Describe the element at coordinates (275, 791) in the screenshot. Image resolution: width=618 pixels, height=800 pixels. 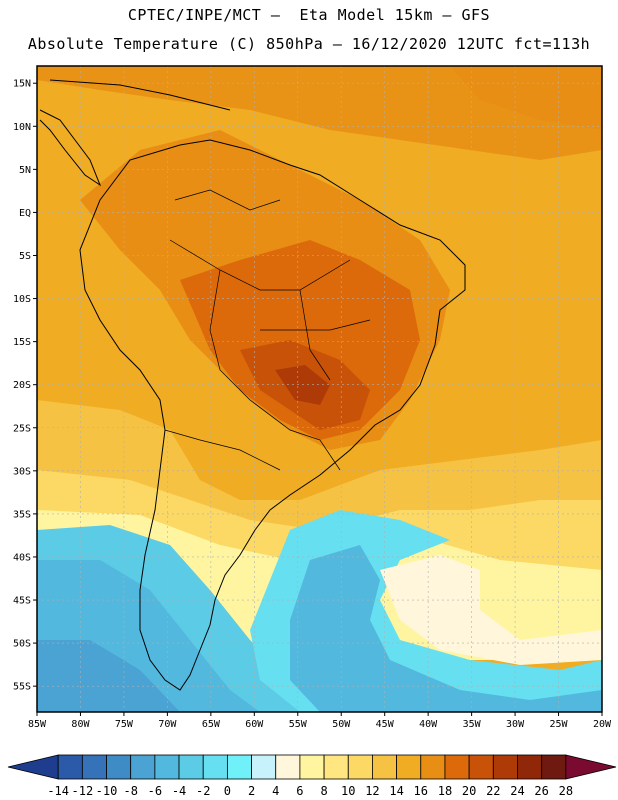
I see `colorbar-label: 4` at that location.